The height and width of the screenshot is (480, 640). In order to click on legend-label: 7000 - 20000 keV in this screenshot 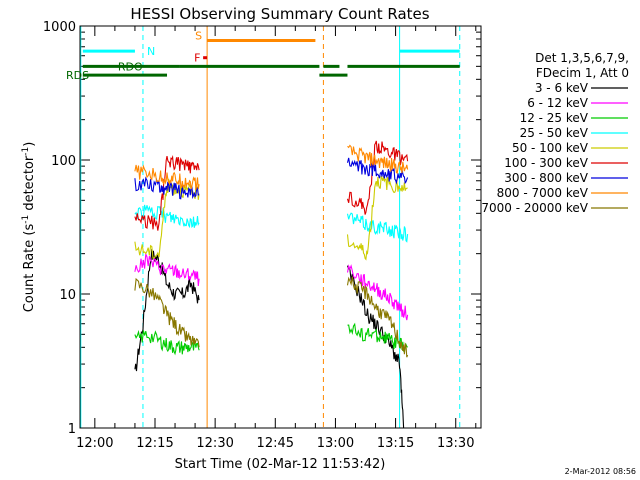, I will do `click(534, 208)`.